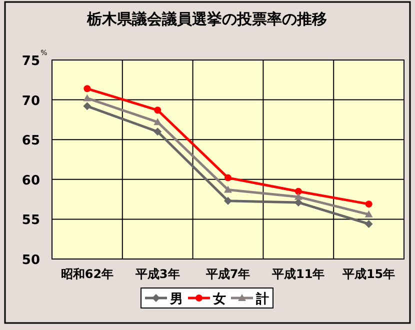 The image size is (415, 330). Describe the element at coordinates (298, 274) in the screenshot. I see `x-tick-label: 平成11年` at that location.